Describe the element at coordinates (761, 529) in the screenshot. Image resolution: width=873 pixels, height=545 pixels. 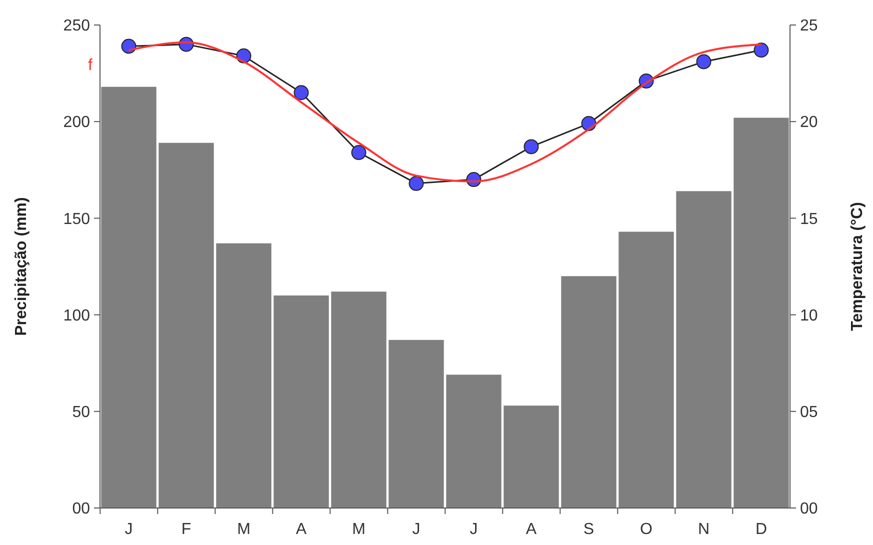
I see `x-tick-label: D` at that location.